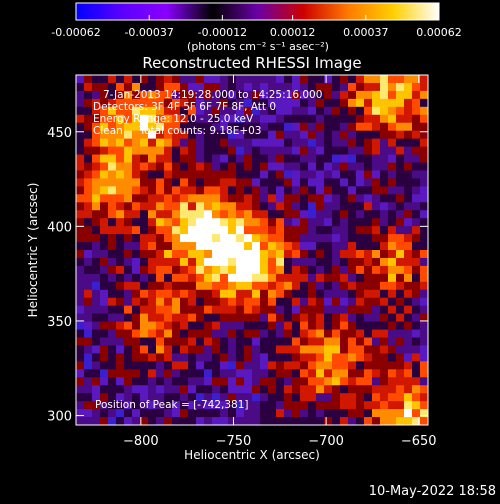  Describe the element at coordinates (293, 32) in the screenshot. I see `colorbar-tick-label: 0.00012` at that location.